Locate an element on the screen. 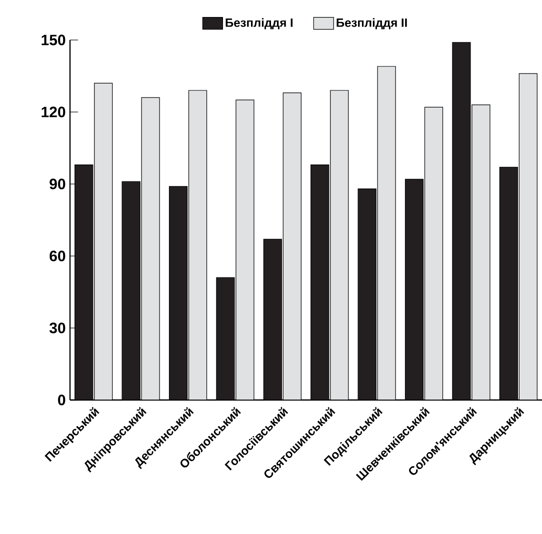 This screenshot has width=542, height=534. y-tick-label: 90 is located at coordinates (58, 184).